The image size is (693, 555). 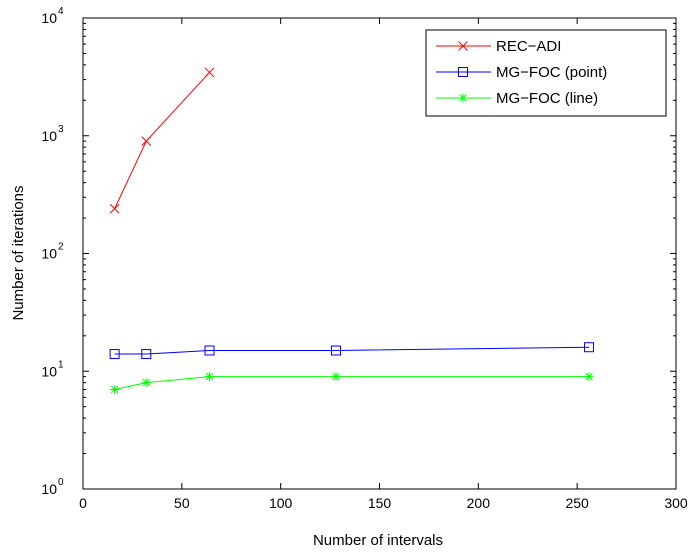 I want to click on x-tick-label: 50, so click(x=182, y=503).